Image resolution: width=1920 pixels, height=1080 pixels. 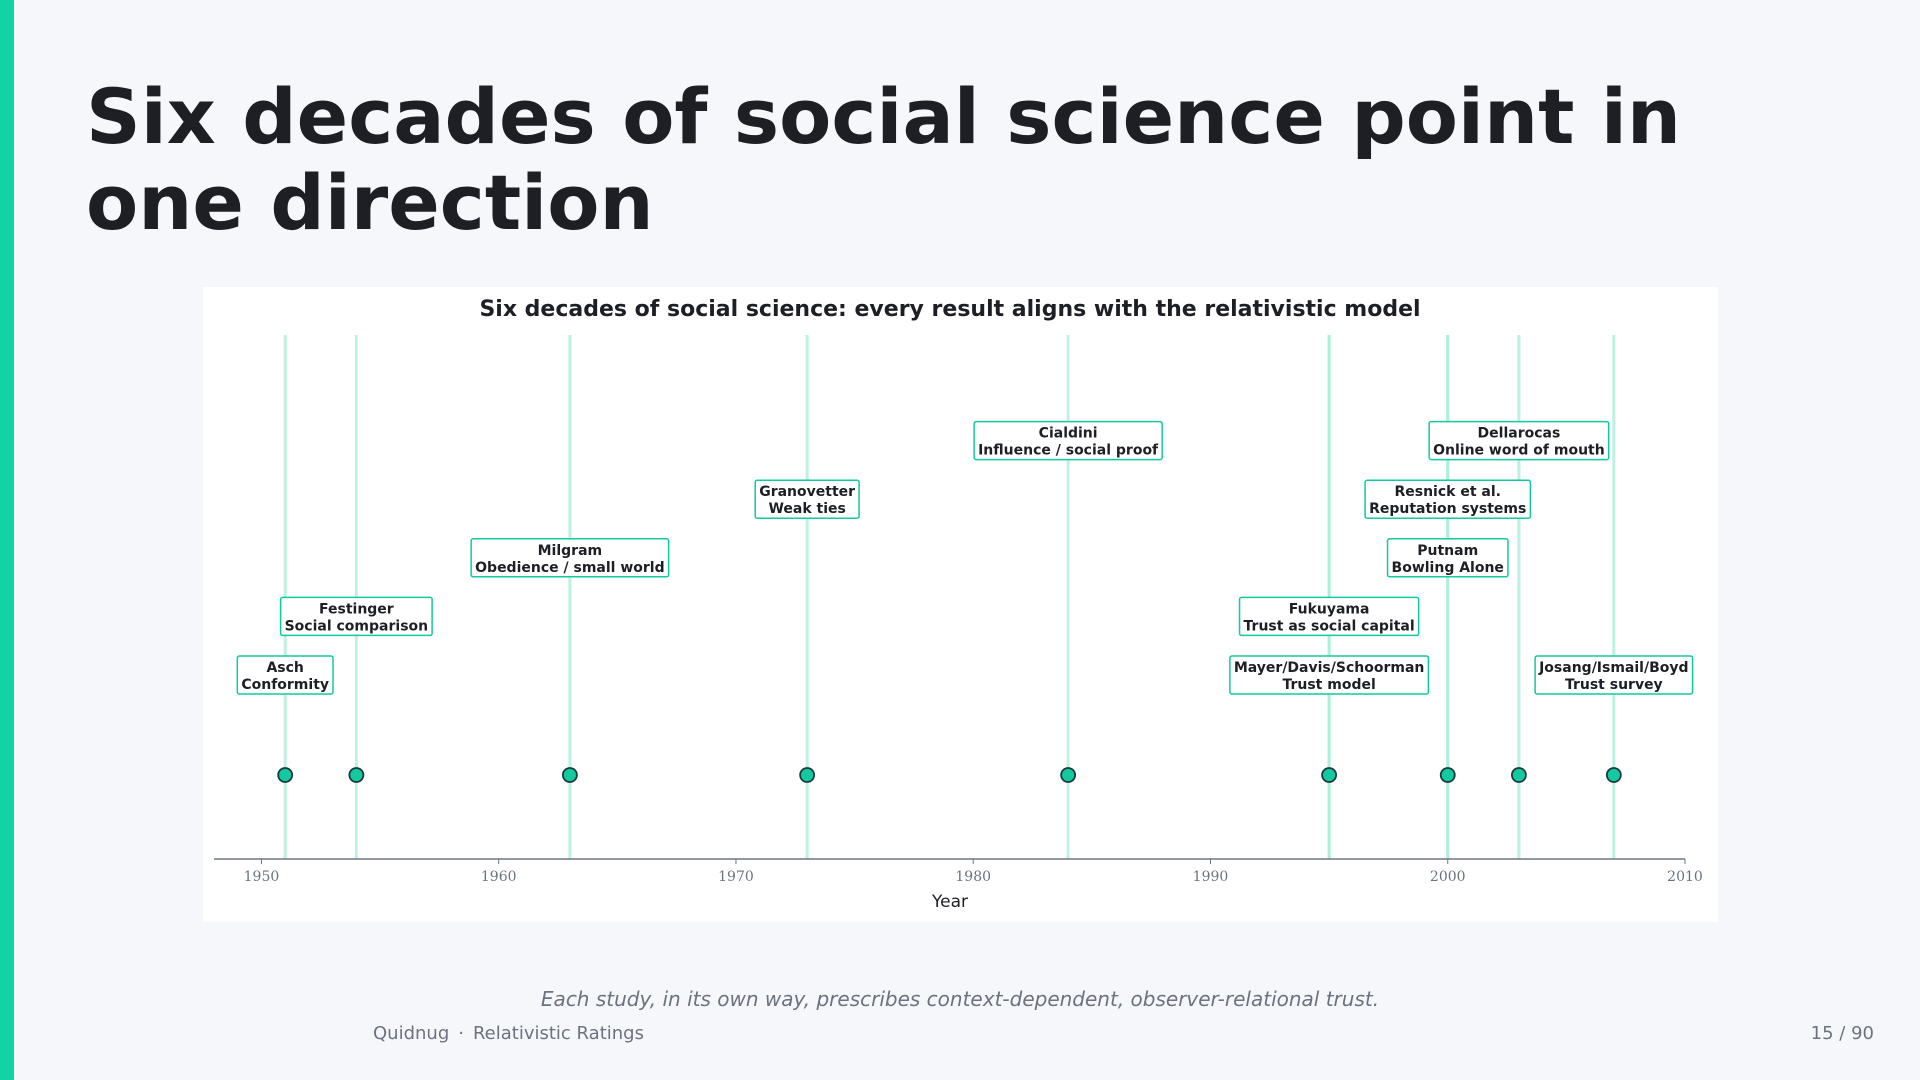 I want to click on x-tick-label: 1950, so click(x=262, y=877).